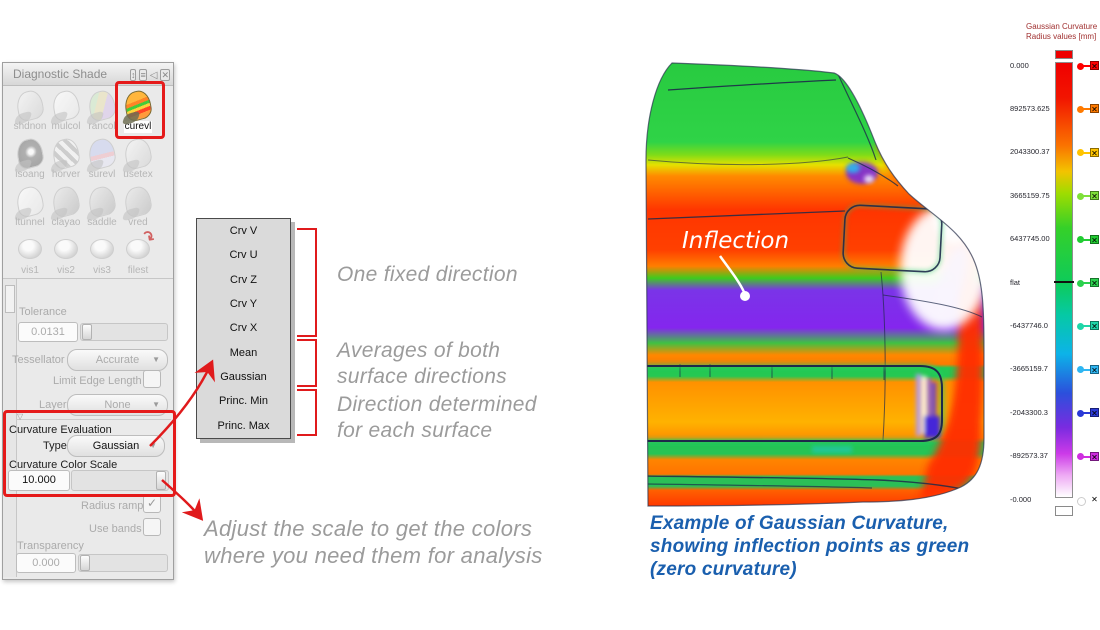 Image resolution: width=1100 pixels, height=630 pixels. Describe the element at coordinates (102, 205) in the screenshot. I see `tool-saddle: saddle` at that location.